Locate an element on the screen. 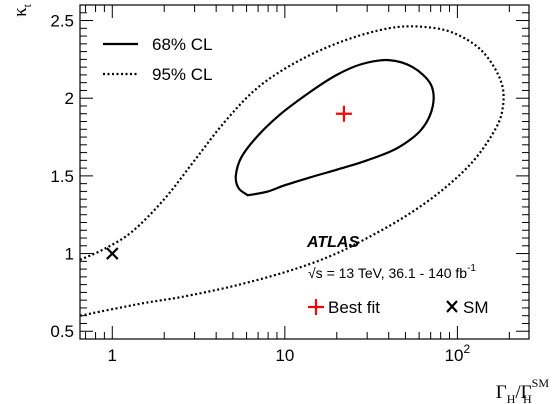 The height and width of the screenshot is (404, 558). energy-text: = 13 TeV, 36.1 - 140 fb is located at coordinates (395, 273).